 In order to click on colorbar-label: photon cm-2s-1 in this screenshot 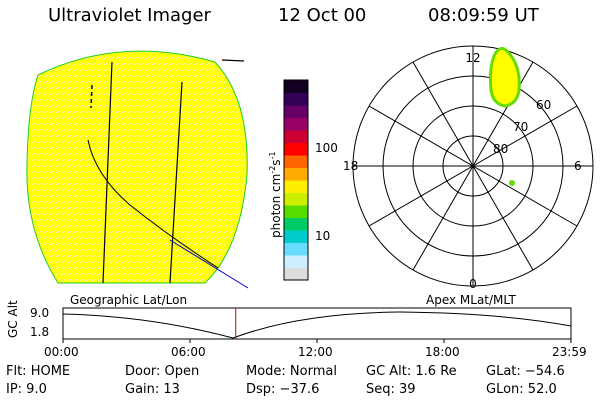, I will do `click(275, 194)`.